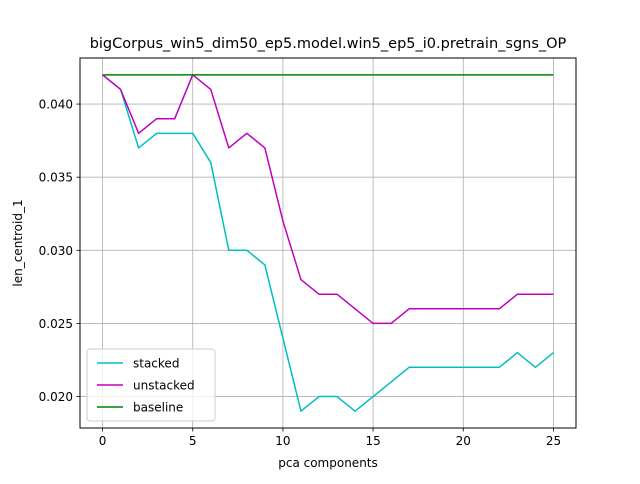  Describe the element at coordinates (553, 441) in the screenshot. I see `x-tick-label: 25` at that location.